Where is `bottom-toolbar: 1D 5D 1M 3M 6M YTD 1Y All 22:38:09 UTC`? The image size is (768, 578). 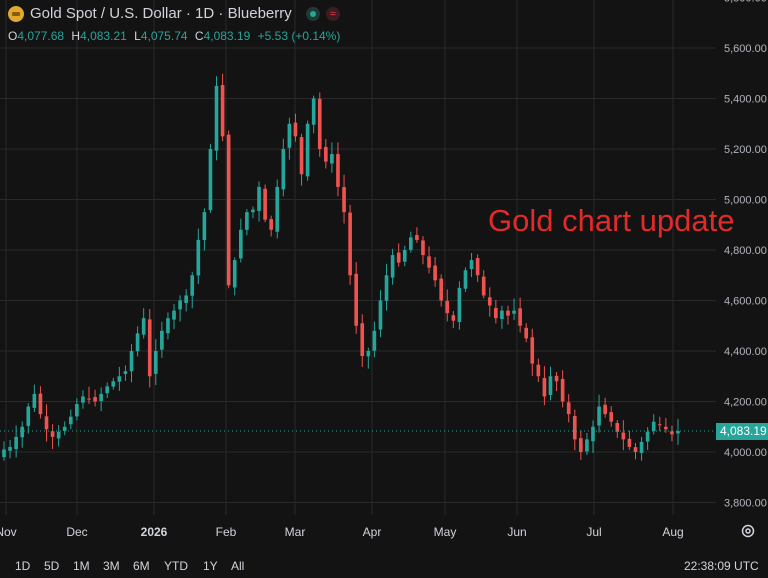
bottom-toolbar: 1D 5D 1M 3M 6M YTD 1Y All 22:38:09 UTC is located at coordinates (384, 563).